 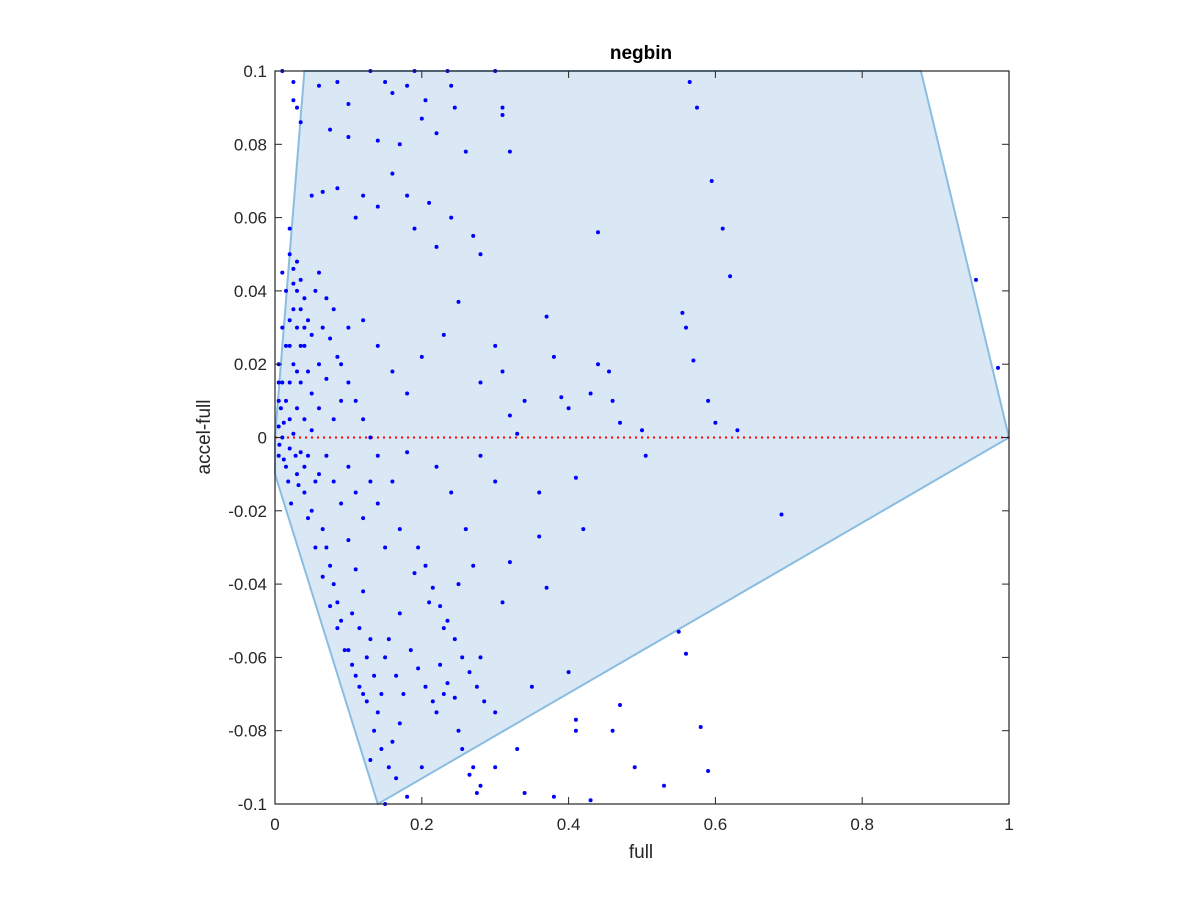 What do you see at coordinates (641, 53) in the screenshot?
I see `chart-title: negbin` at bounding box center [641, 53].